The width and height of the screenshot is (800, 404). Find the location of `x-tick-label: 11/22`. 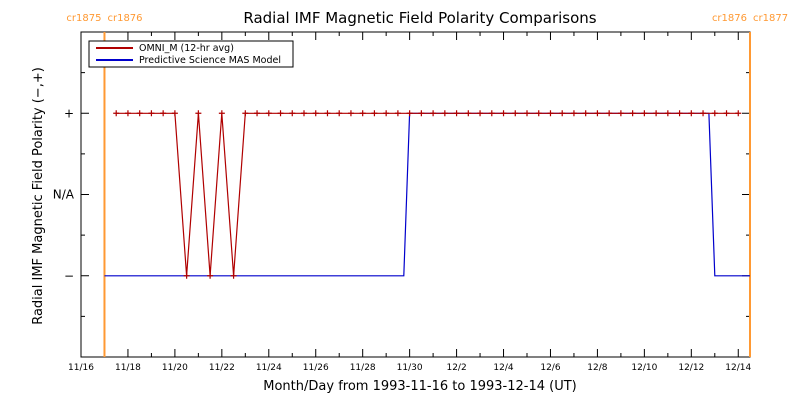

x-tick-label: 11/22 is located at coordinates (222, 368).